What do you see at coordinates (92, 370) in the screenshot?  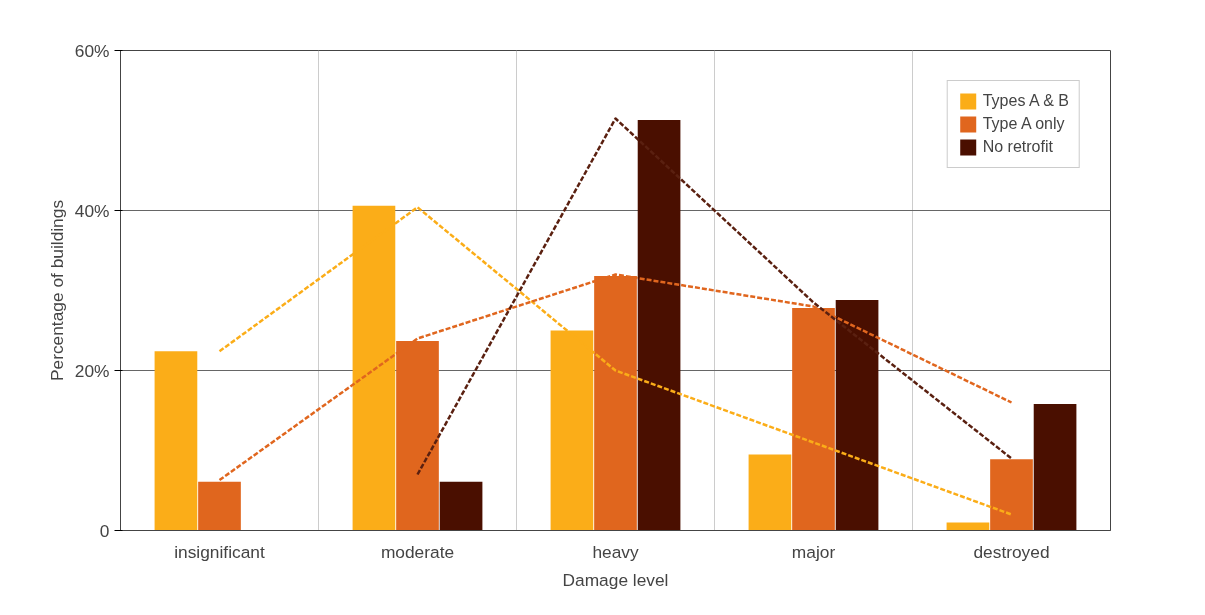 I see `y-tick-label: 20%` at bounding box center [92, 370].